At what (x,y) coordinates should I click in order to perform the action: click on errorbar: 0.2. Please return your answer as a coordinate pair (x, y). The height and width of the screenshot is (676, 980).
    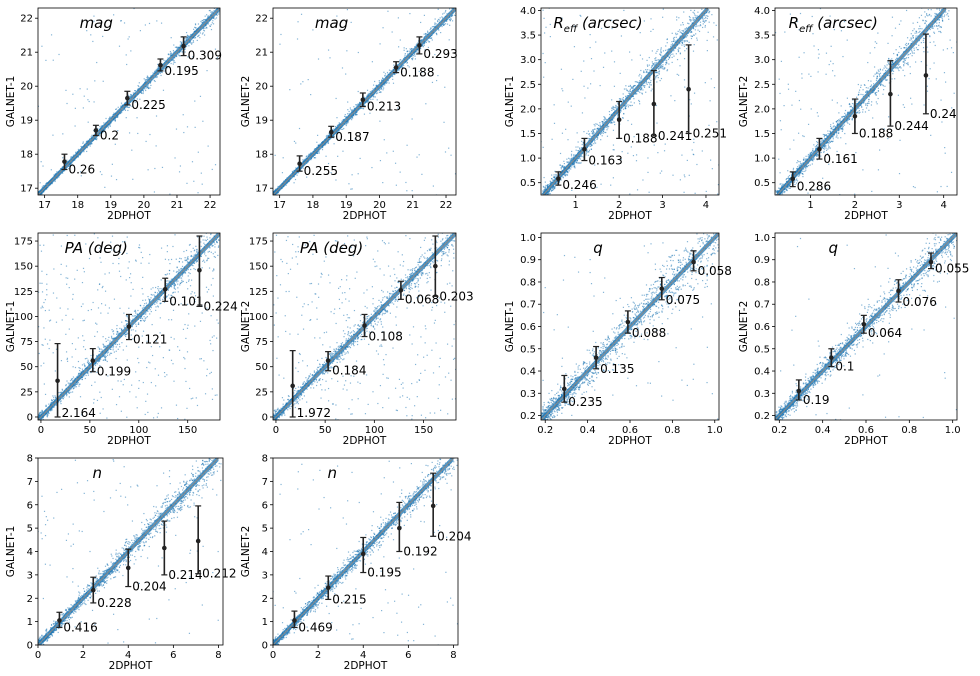
    Looking at the image, I should click on (105, 133).